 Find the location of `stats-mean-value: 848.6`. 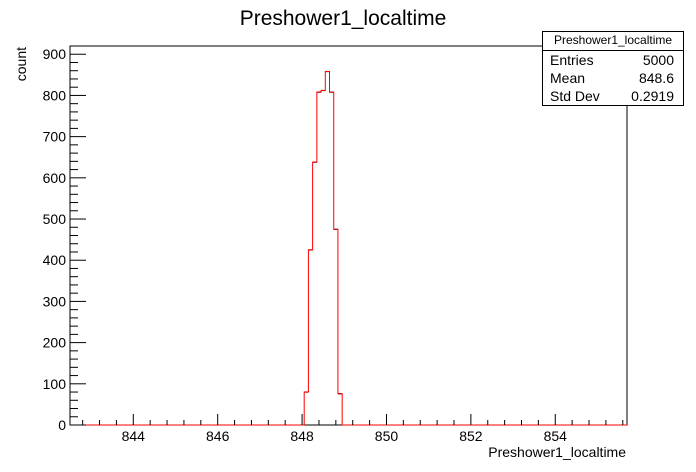

stats-mean-value: 848.6 is located at coordinates (656, 78).